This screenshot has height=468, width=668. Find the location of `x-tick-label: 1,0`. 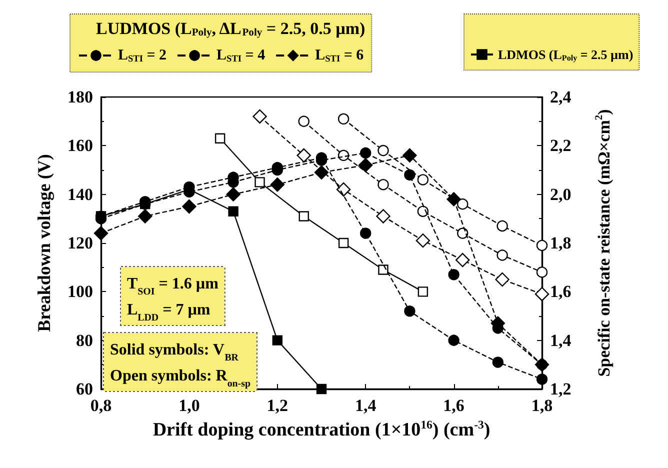

x-tick-label: 1,0 is located at coordinates (189, 405).